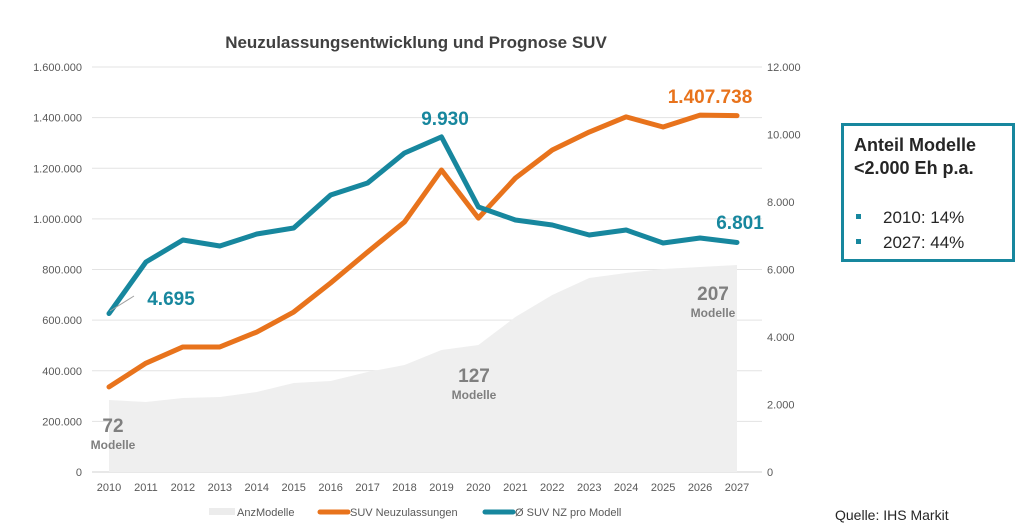 The height and width of the screenshot is (529, 1024). Describe the element at coordinates (784, 136) in the screenshot. I see `right-axis-tick: 10.000` at that location.